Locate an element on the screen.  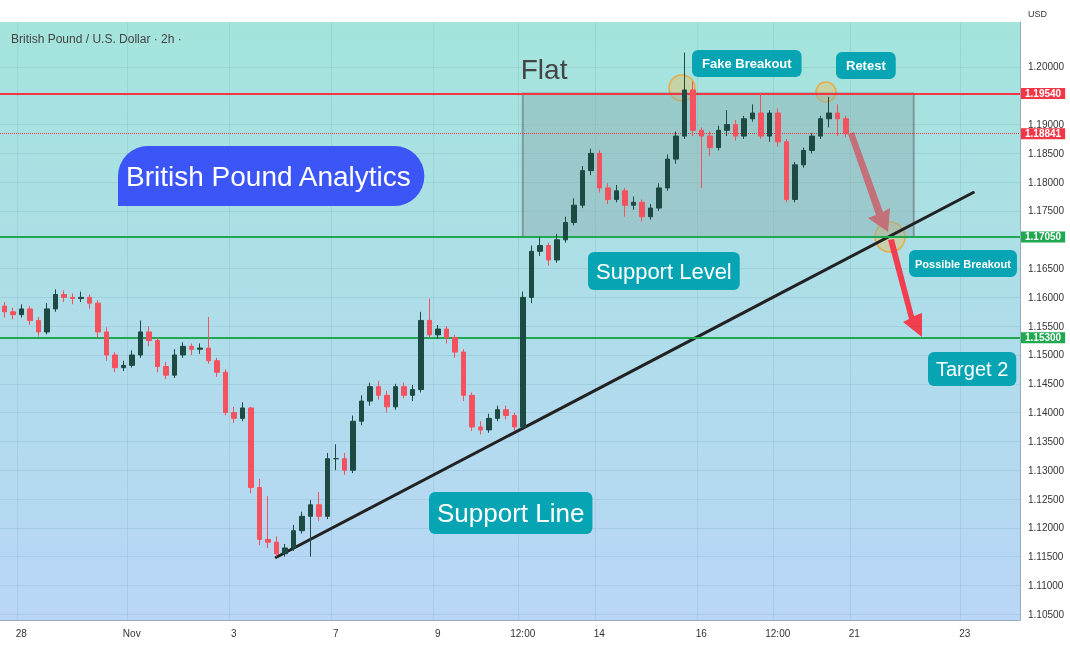
annotation: Target 2 is located at coordinates (972, 369).